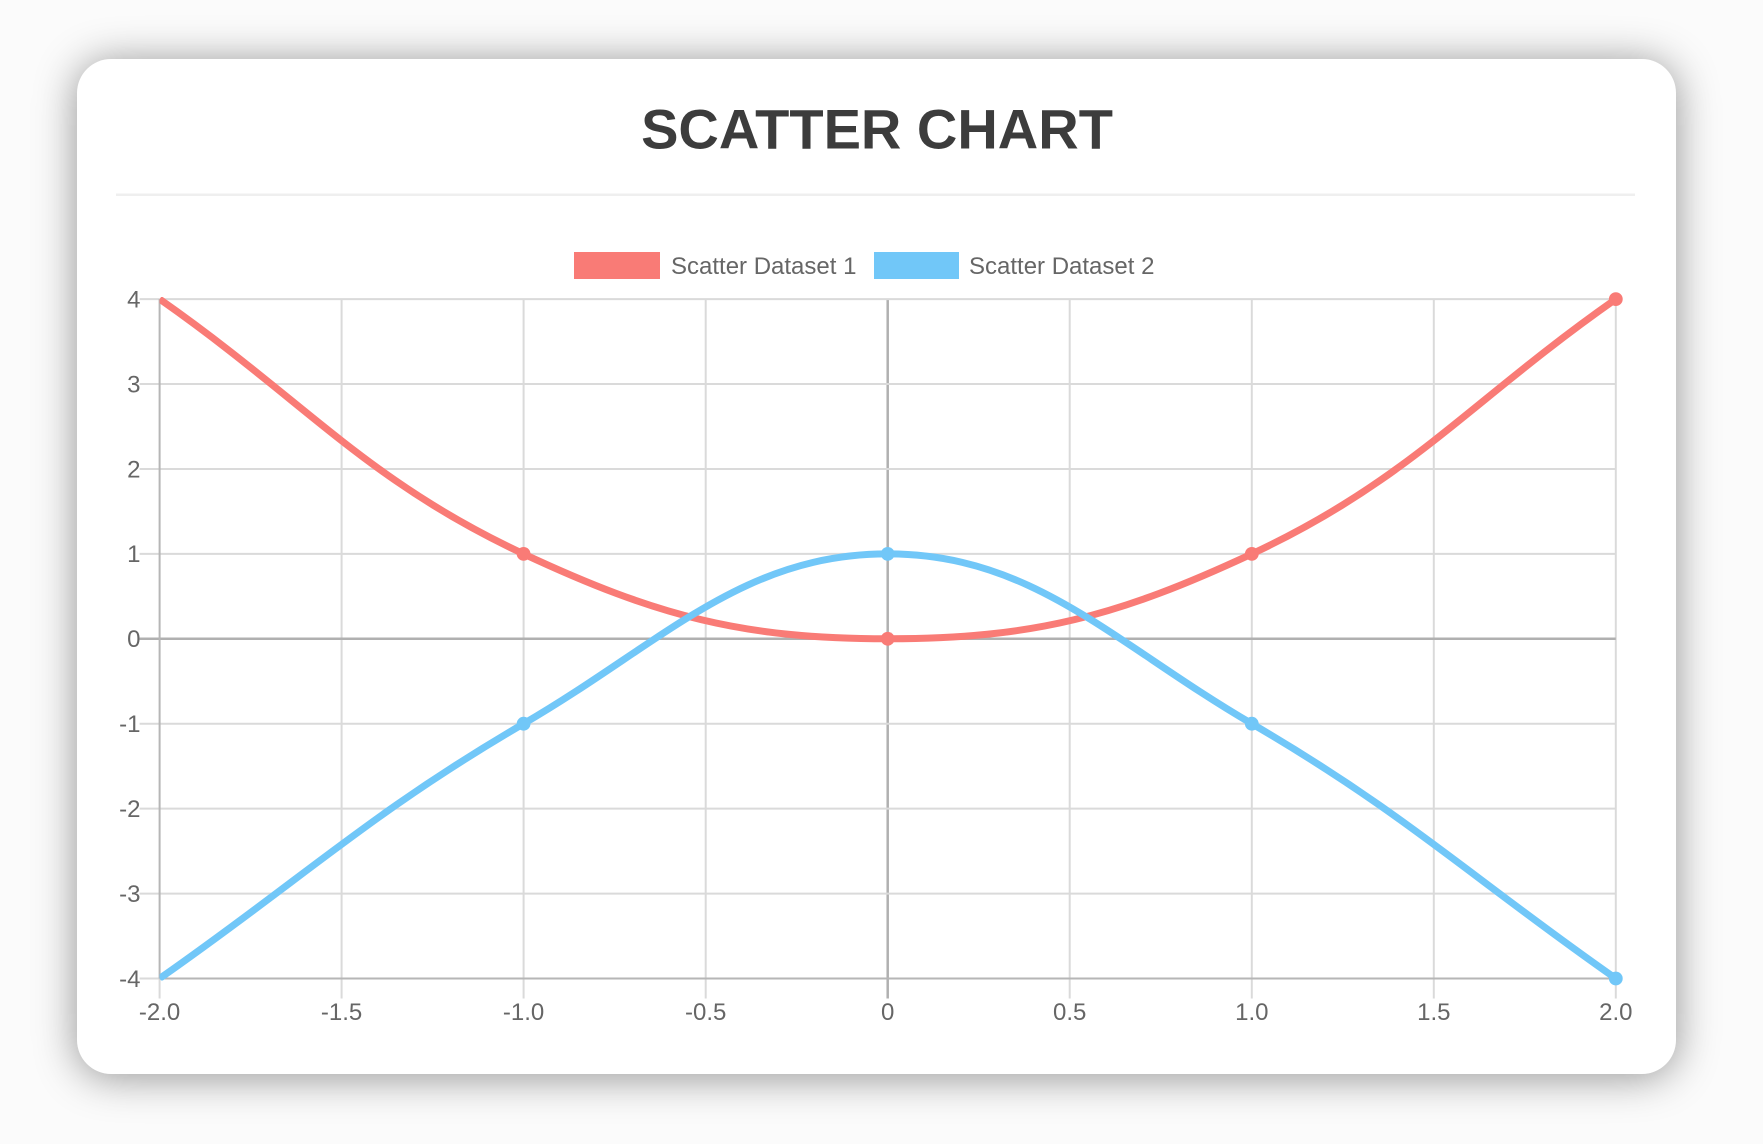 Image resolution: width=1763 pixels, height=1144 pixels. I want to click on svg-text: 0.5, so click(1069, 1012).